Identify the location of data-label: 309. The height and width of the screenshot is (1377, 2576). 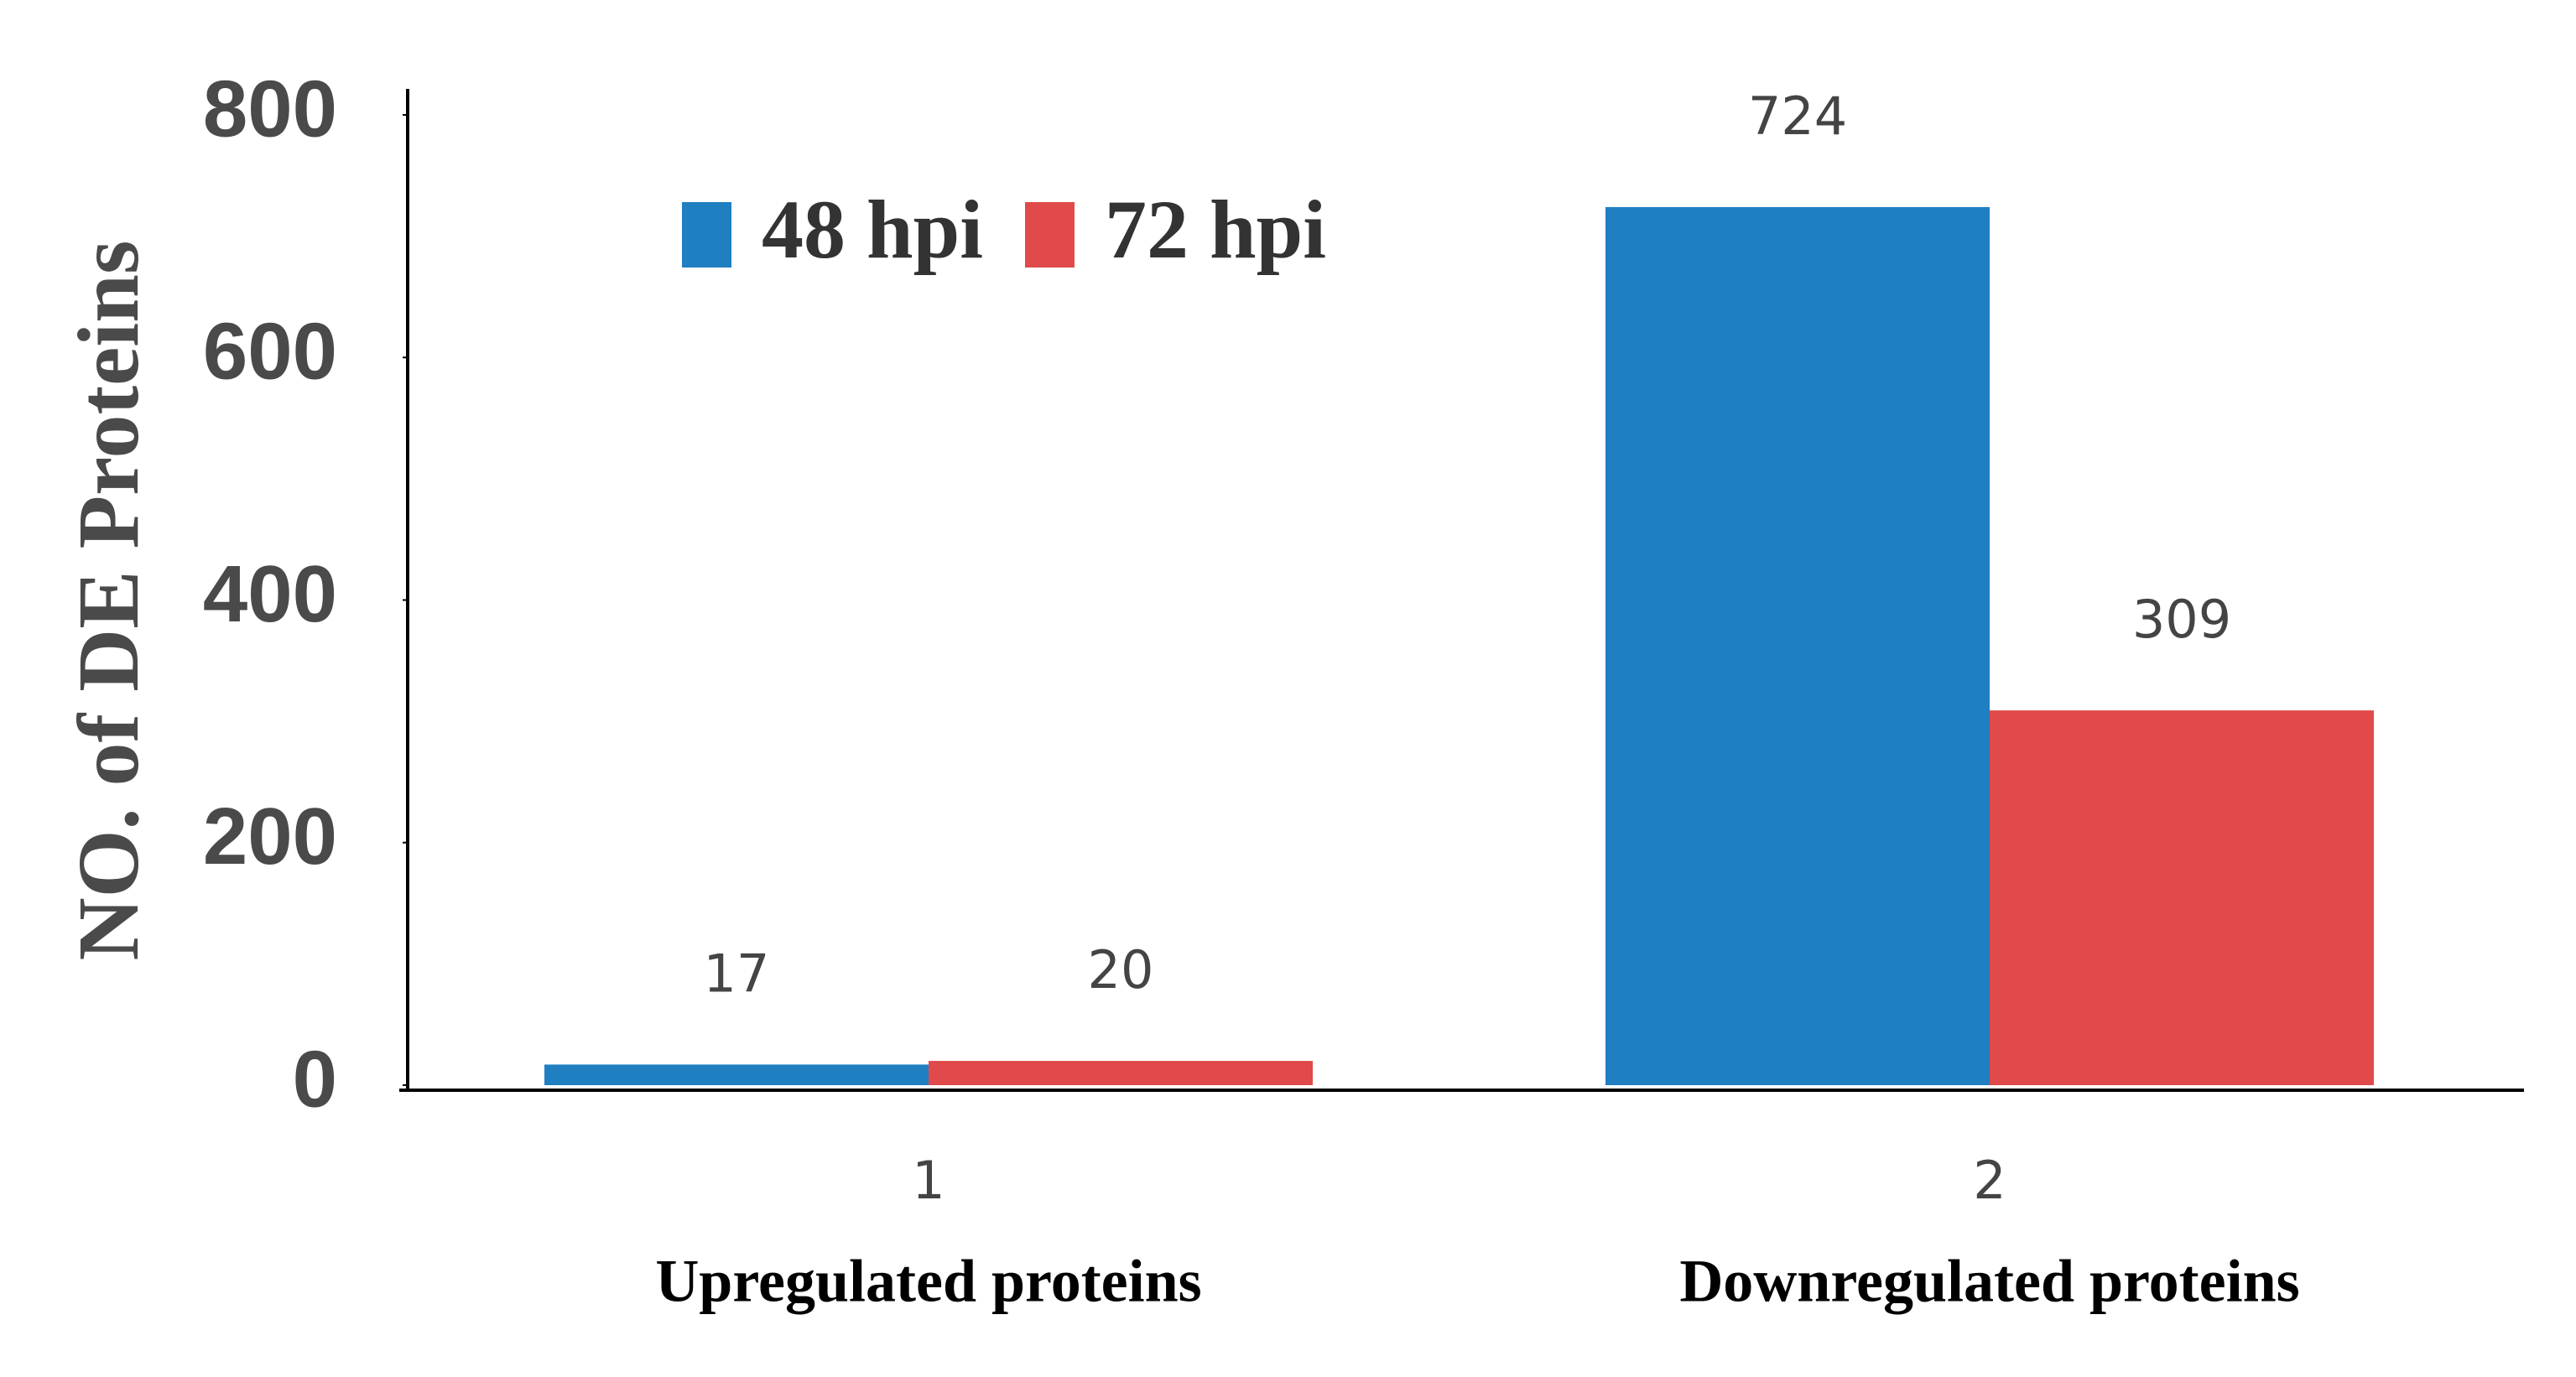
(2181, 619).